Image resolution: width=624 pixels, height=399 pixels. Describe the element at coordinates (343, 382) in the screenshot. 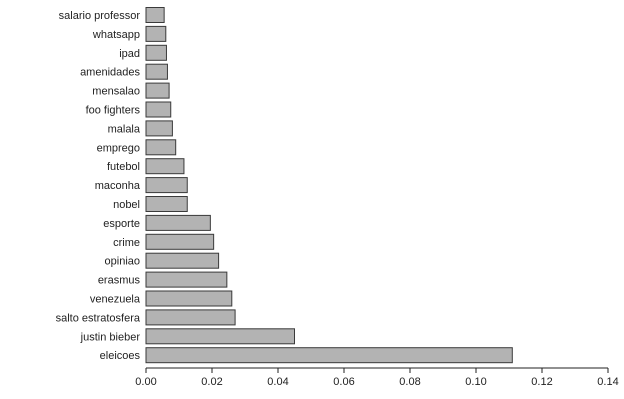

I see `x-tick-label: 0.06` at that location.